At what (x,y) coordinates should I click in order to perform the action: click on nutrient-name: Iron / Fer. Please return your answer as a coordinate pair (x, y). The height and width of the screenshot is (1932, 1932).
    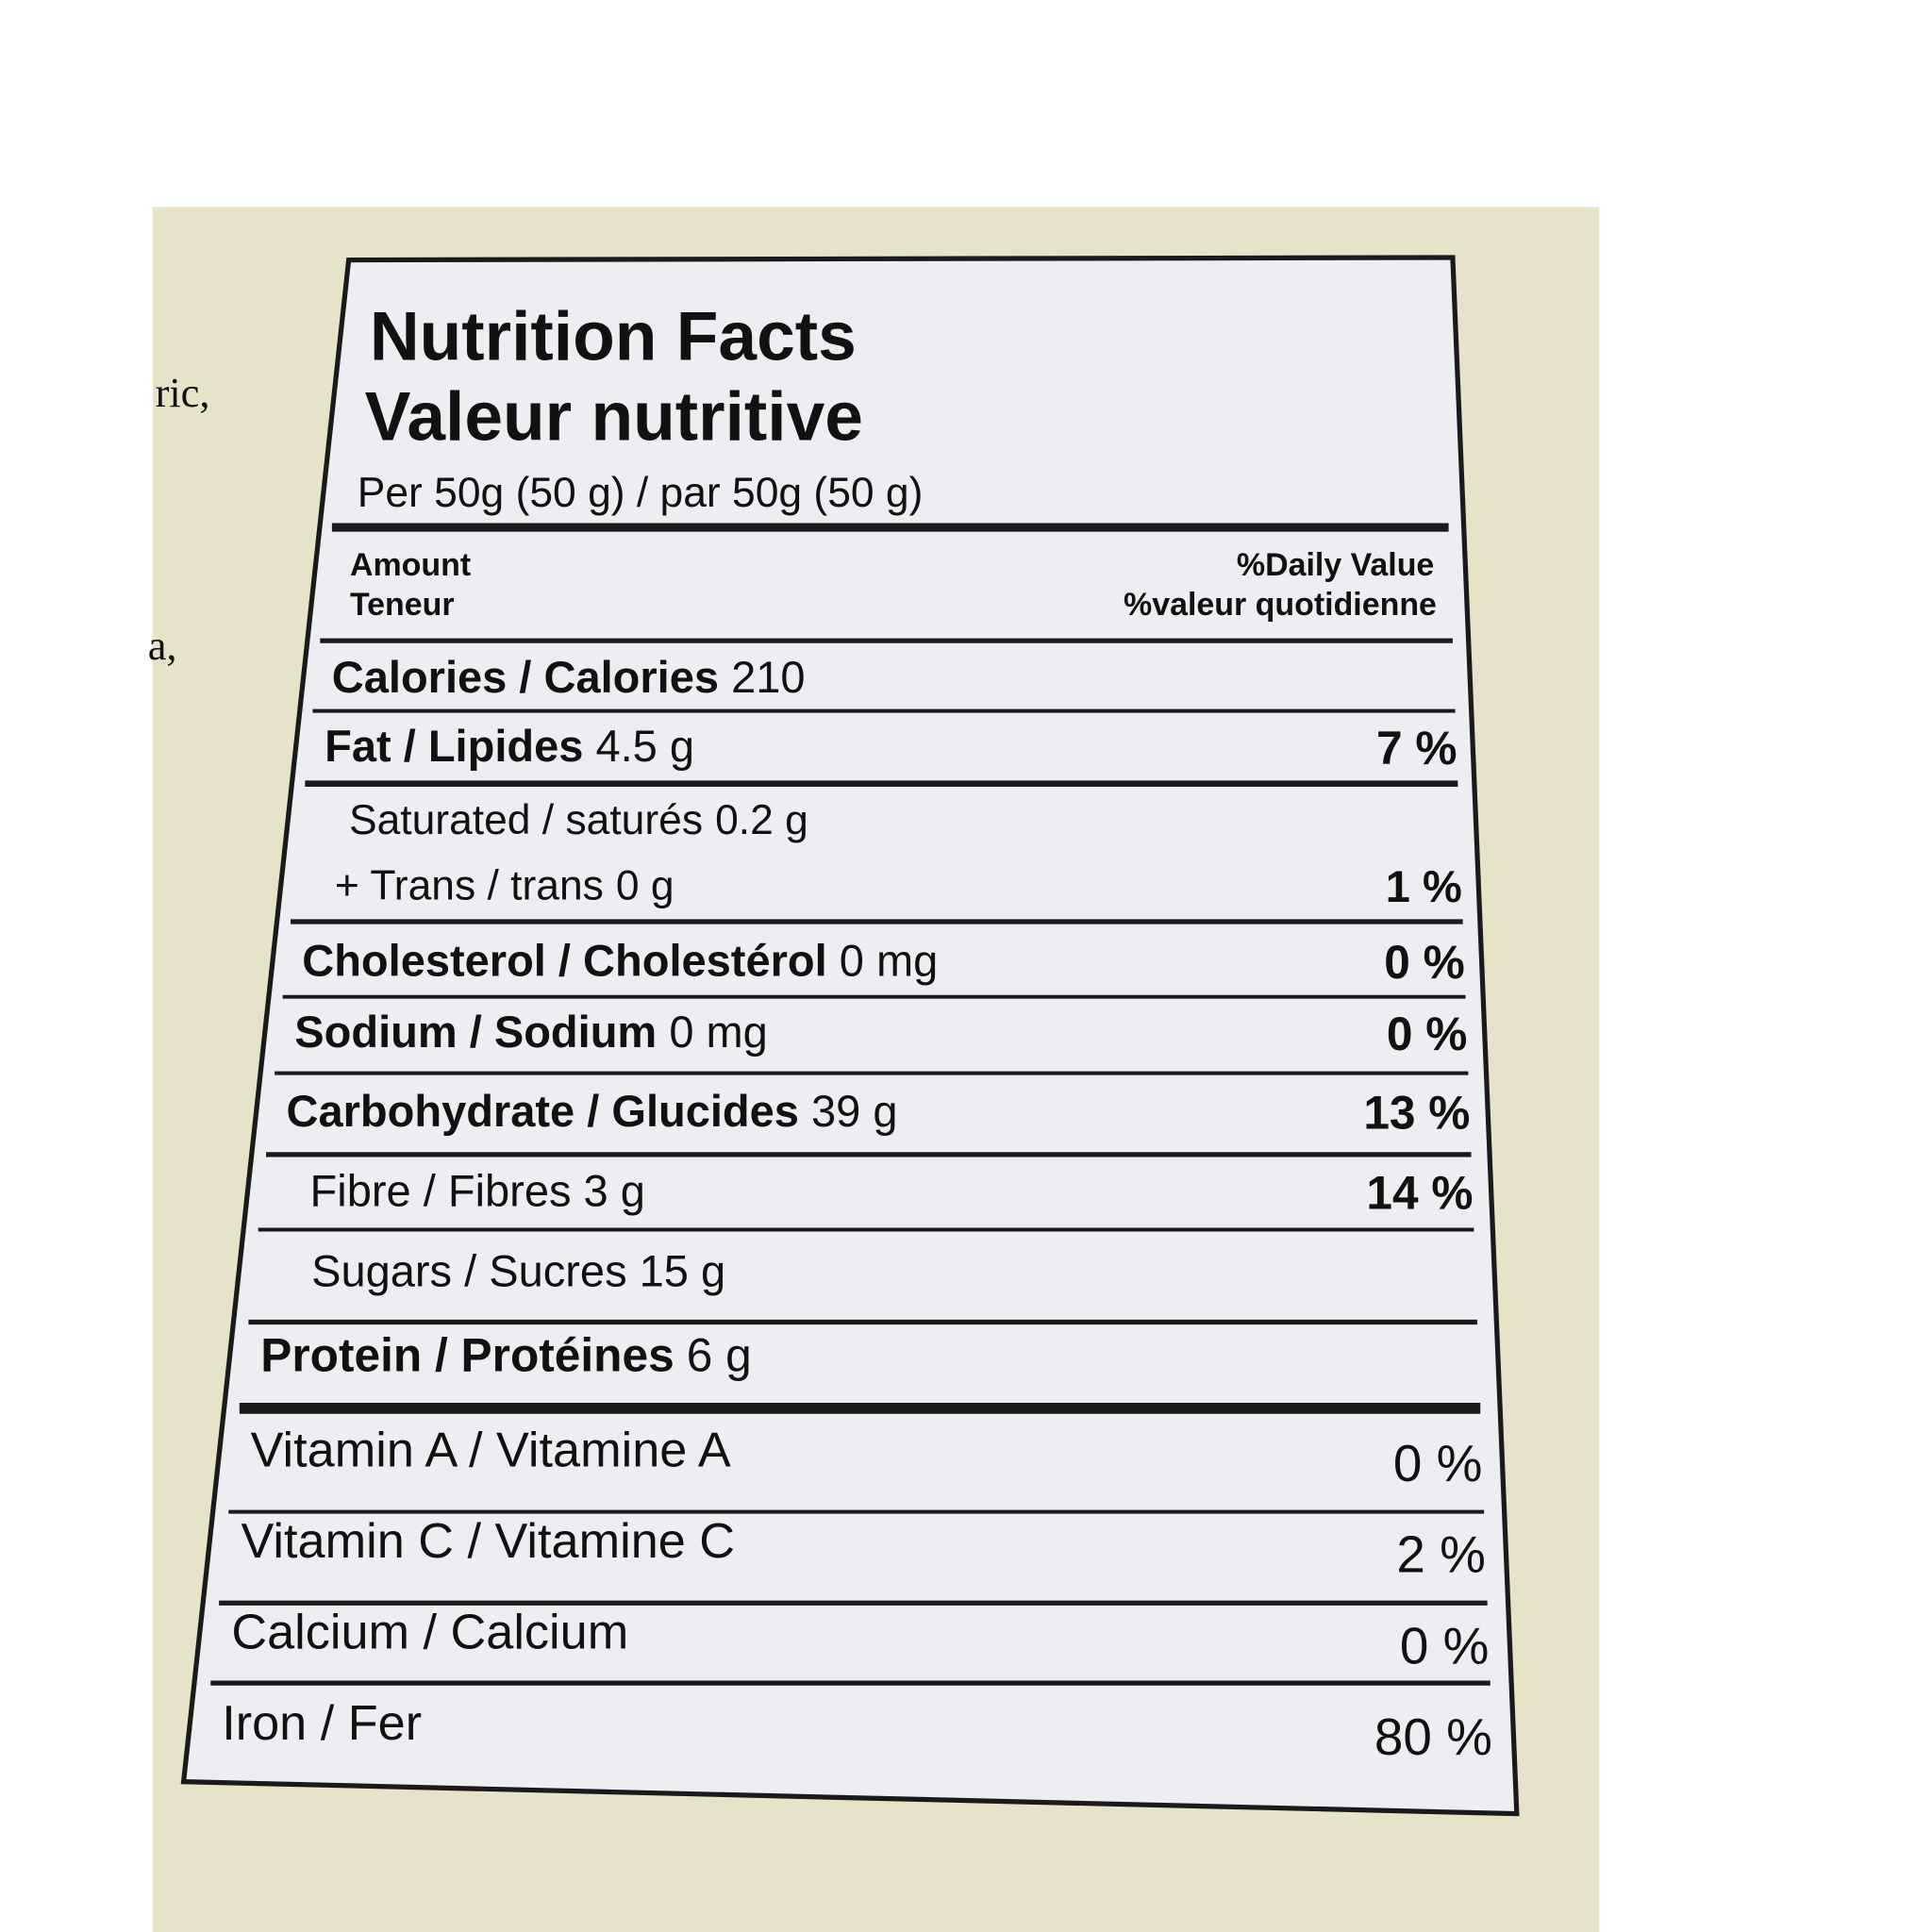
    Looking at the image, I should click on (322, 1724).